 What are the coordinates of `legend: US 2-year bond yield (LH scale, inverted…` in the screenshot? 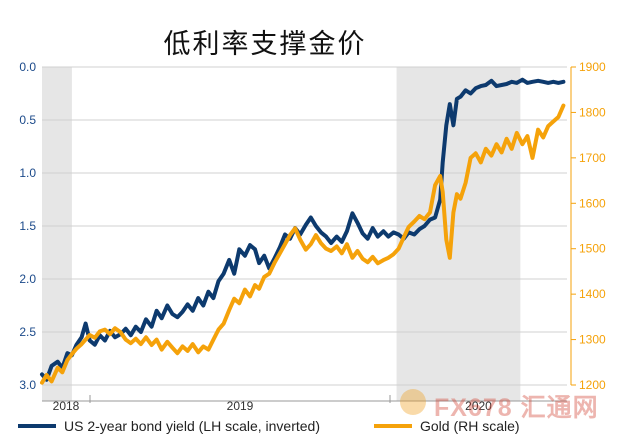 It's located at (318, 427).